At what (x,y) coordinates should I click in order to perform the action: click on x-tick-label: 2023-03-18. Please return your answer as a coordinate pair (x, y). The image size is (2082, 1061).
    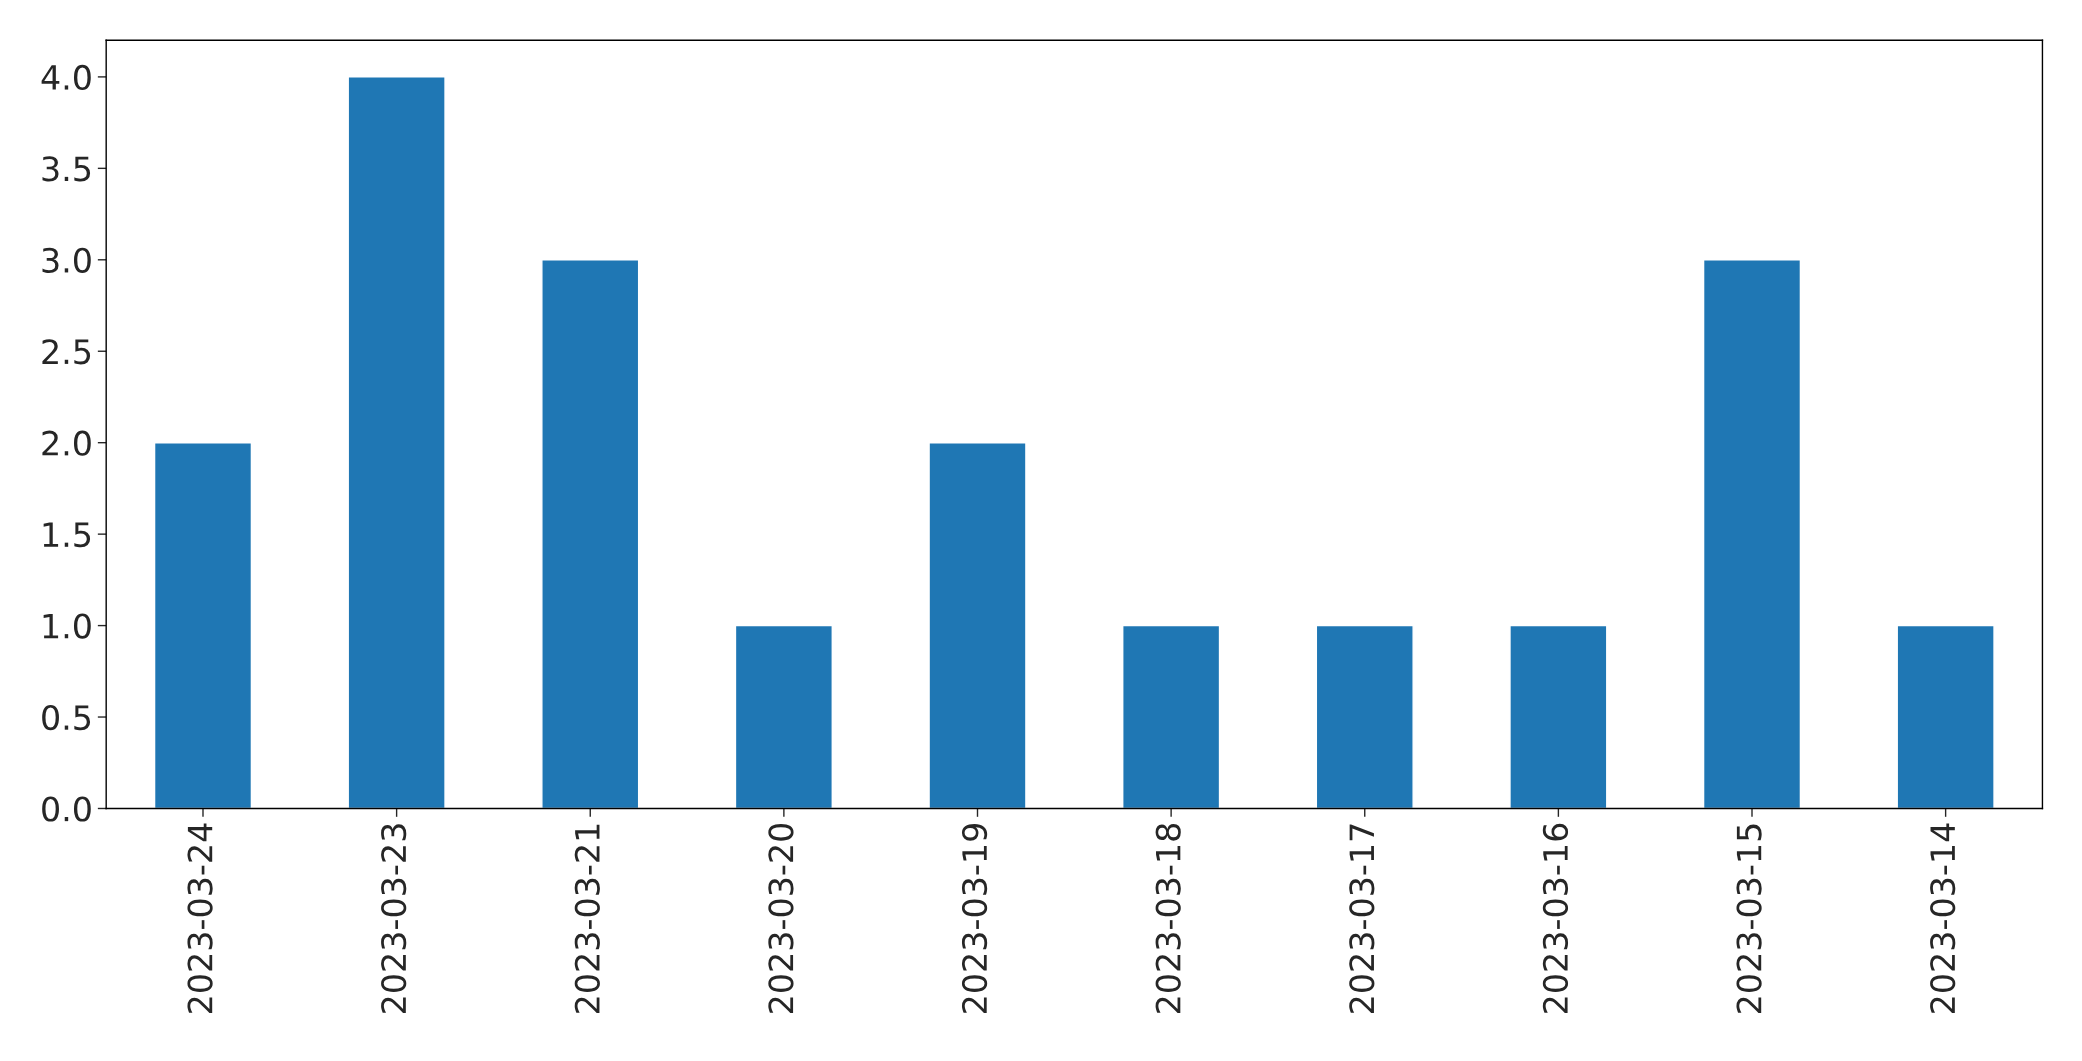
    Looking at the image, I should click on (1168, 918).